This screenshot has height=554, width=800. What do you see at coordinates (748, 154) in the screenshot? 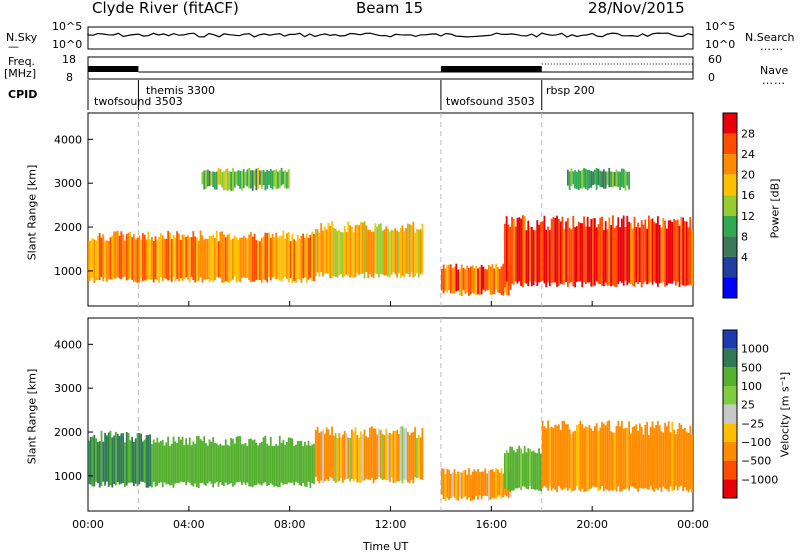
I see `colorbar-tick-label: 24` at bounding box center [748, 154].